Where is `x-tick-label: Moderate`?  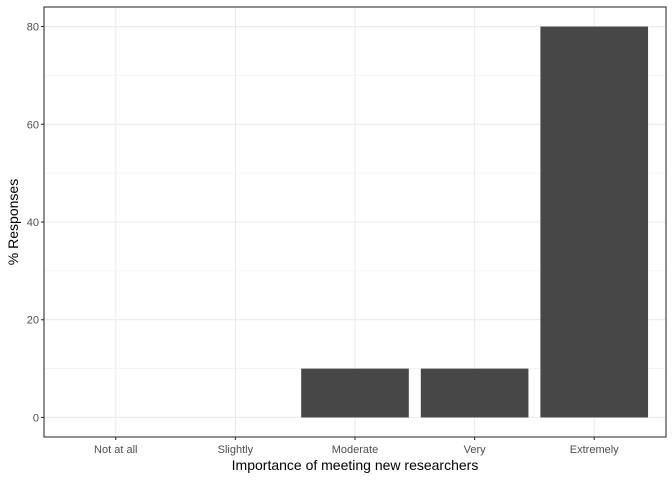 x-tick-label: Moderate is located at coordinates (355, 450).